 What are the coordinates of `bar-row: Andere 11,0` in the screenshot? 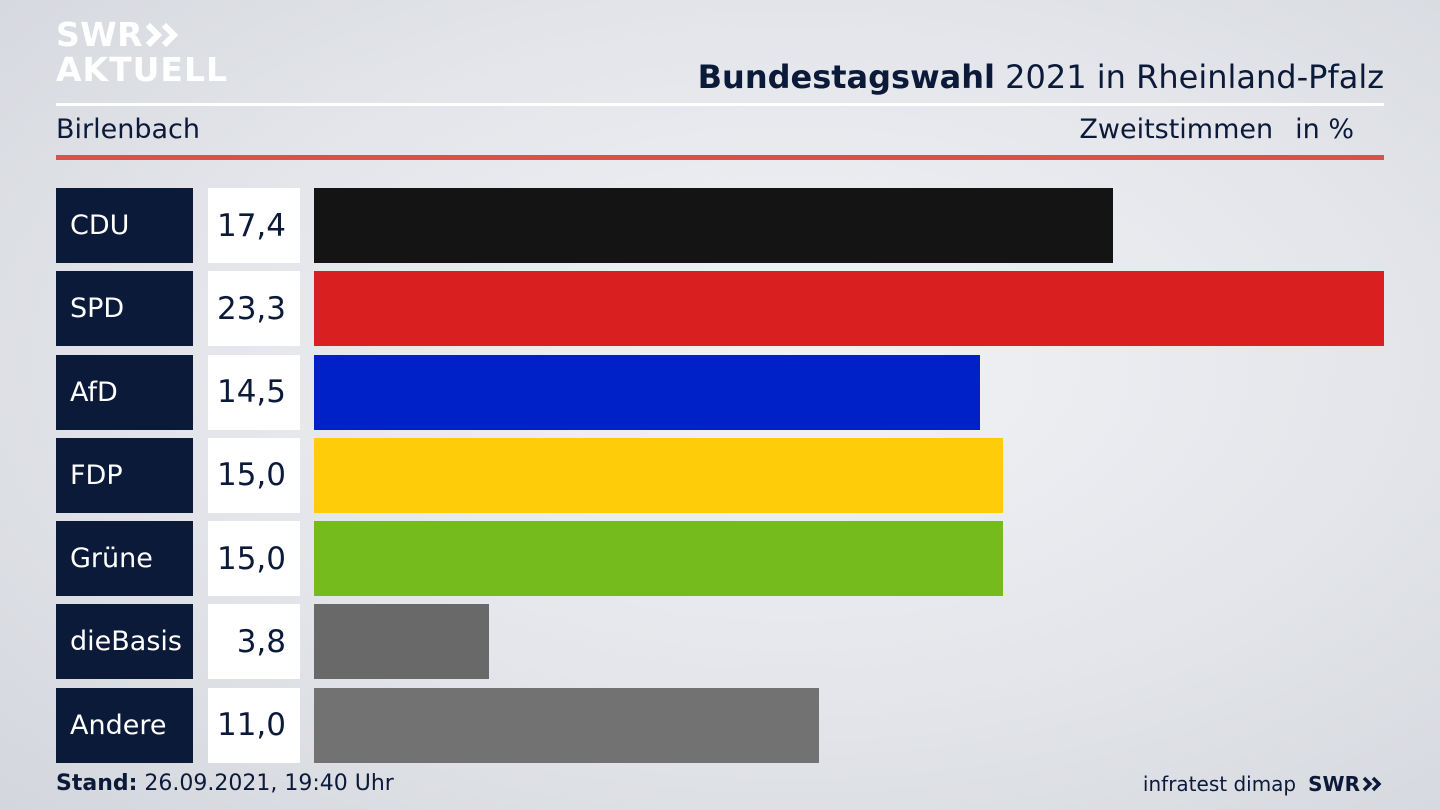 It's located at (720, 725).